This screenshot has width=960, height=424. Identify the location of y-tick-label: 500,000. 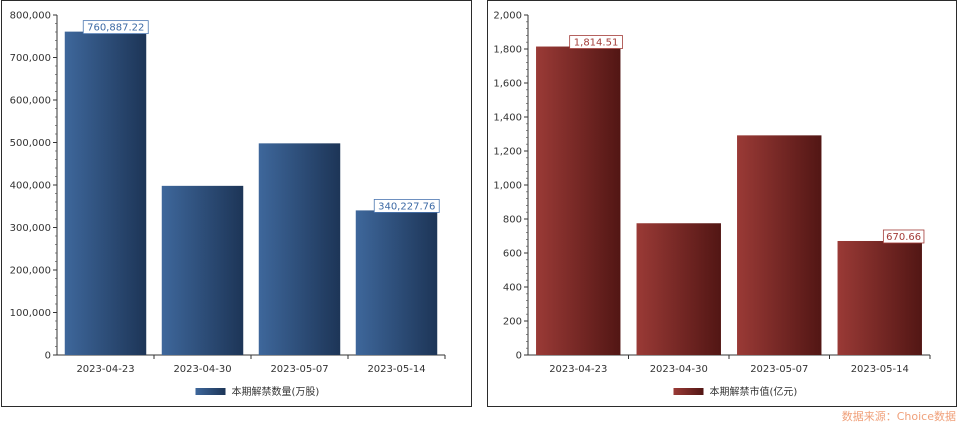
(30, 143).